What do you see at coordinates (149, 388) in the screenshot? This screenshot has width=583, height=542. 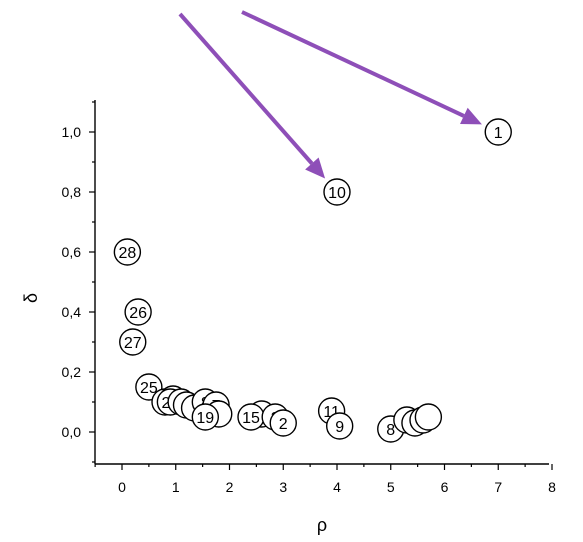 I see `data-point-label: 25` at bounding box center [149, 388].